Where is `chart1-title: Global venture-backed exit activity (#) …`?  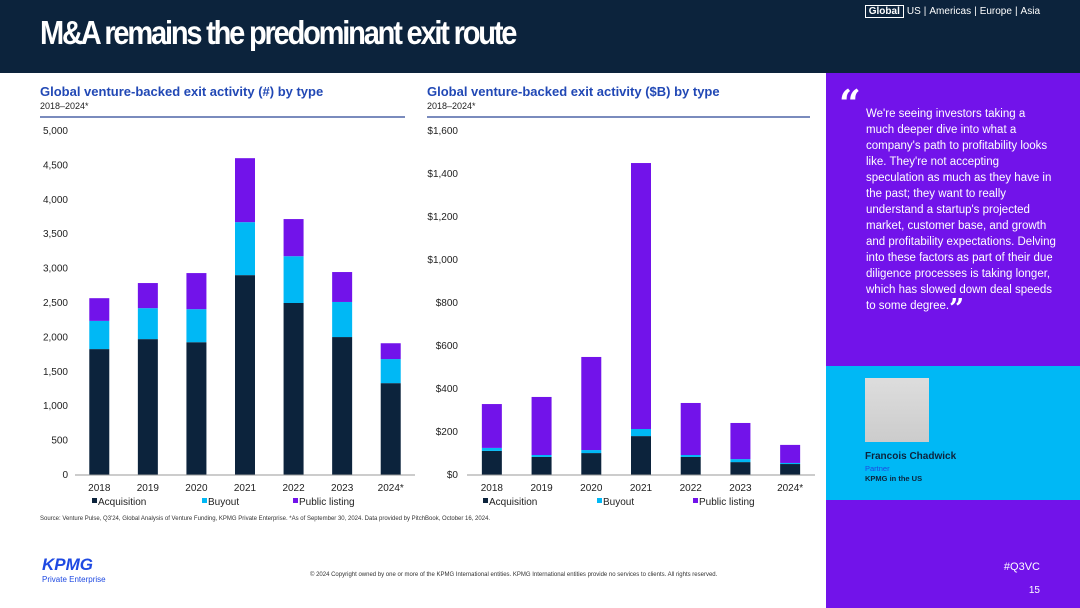
chart1-title: Global venture-backed exit activity (#) … is located at coordinates (182, 91).